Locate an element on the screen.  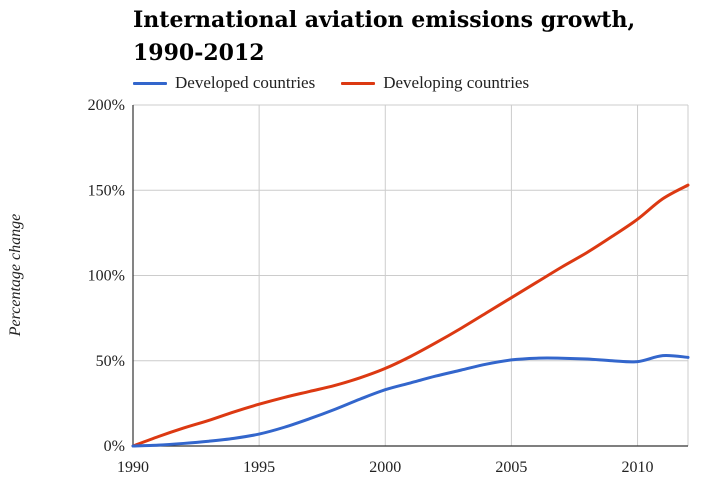
x-tick-label: 2005 is located at coordinates (511, 467).